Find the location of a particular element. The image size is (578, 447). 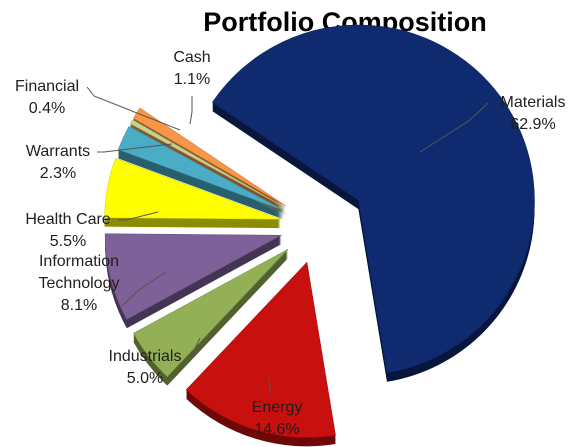

leader-line-industrials is located at coordinates (196, 346).